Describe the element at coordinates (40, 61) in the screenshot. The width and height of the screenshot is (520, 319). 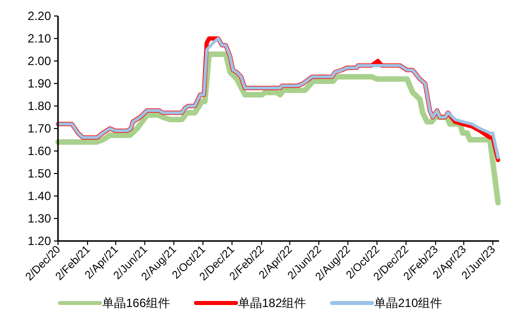
I see `y-tick-label: 2.00` at that location.